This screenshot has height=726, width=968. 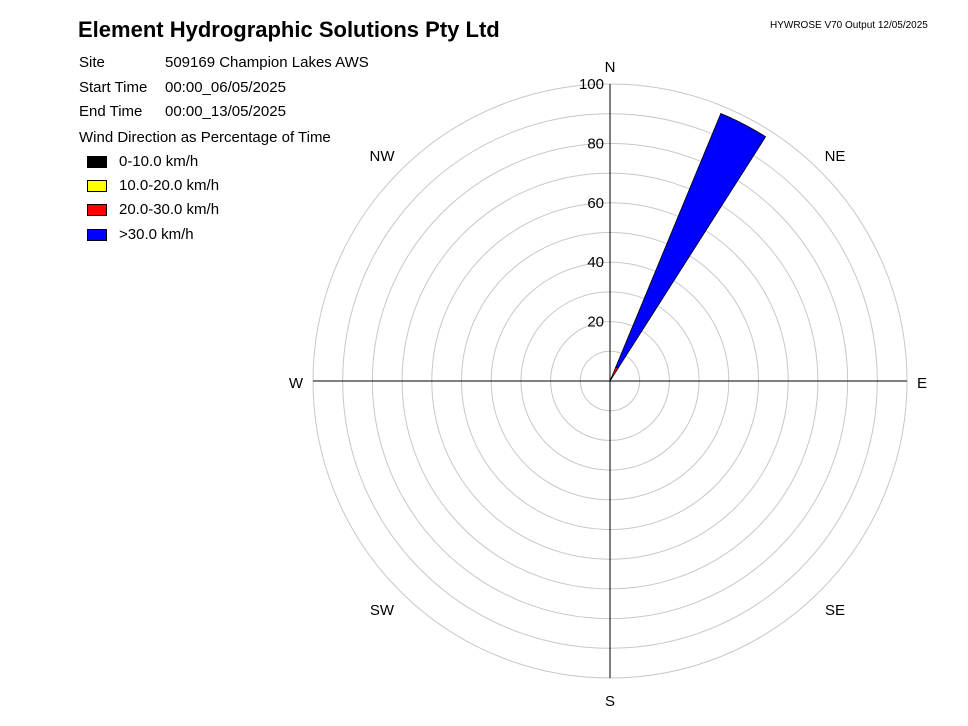 I want to click on site-label: Site, so click(x=92, y=62).